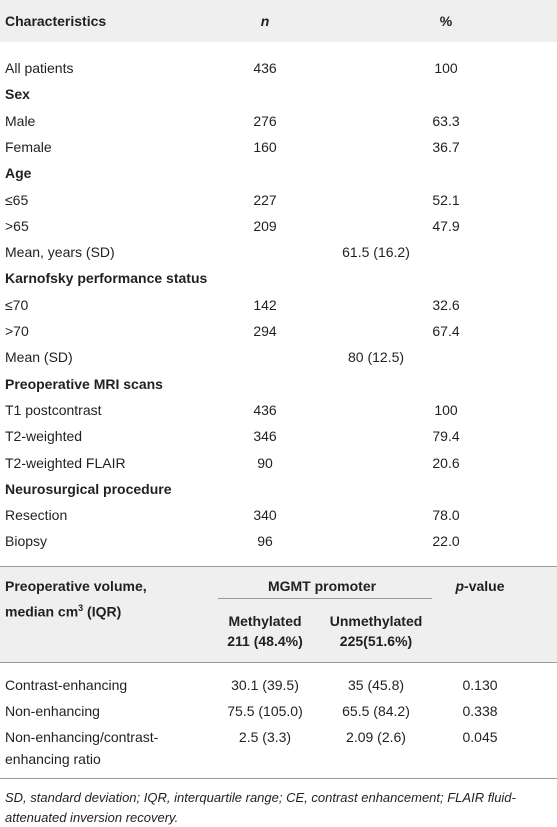 The height and width of the screenshot is (827, 557). Describe the element at coordinates (460, 586) in the screenshot. I see `header-text: p` at that location.